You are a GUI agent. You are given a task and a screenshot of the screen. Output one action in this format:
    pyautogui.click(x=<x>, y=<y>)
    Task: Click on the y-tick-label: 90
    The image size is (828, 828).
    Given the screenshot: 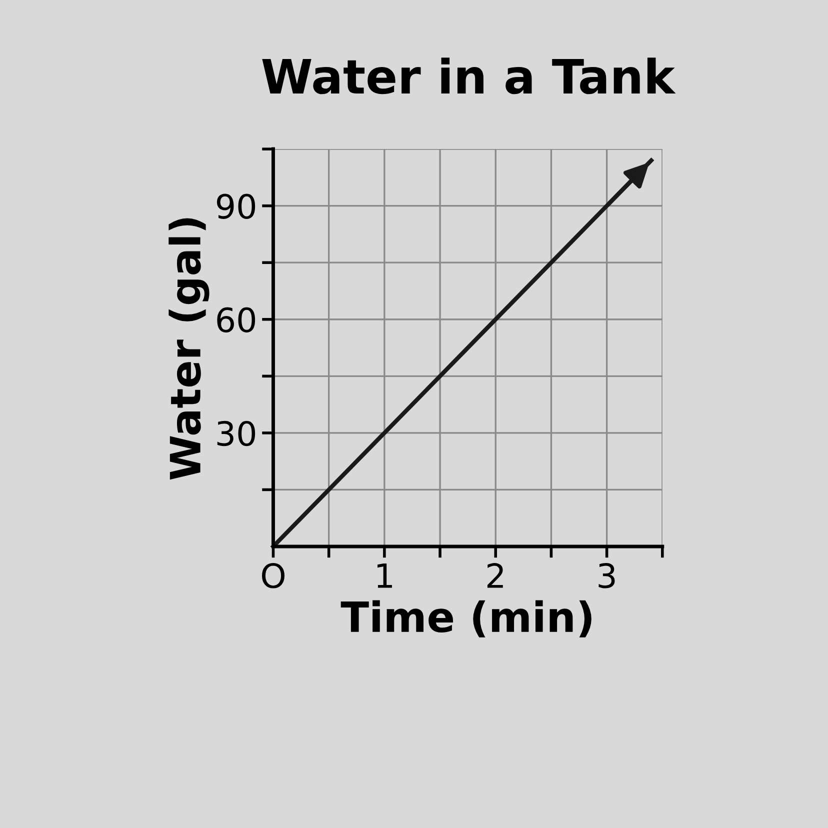 What is the action you would take?
    pyautogui.click(x=236, y=206)
    